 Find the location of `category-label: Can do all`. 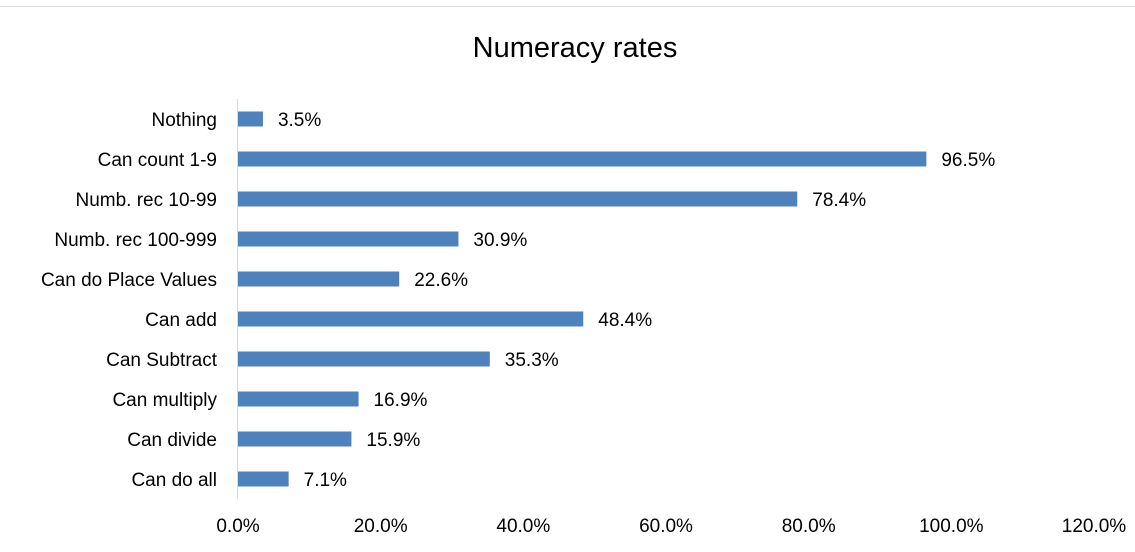

category-label: Can do all is located at coordinates (174, 480).